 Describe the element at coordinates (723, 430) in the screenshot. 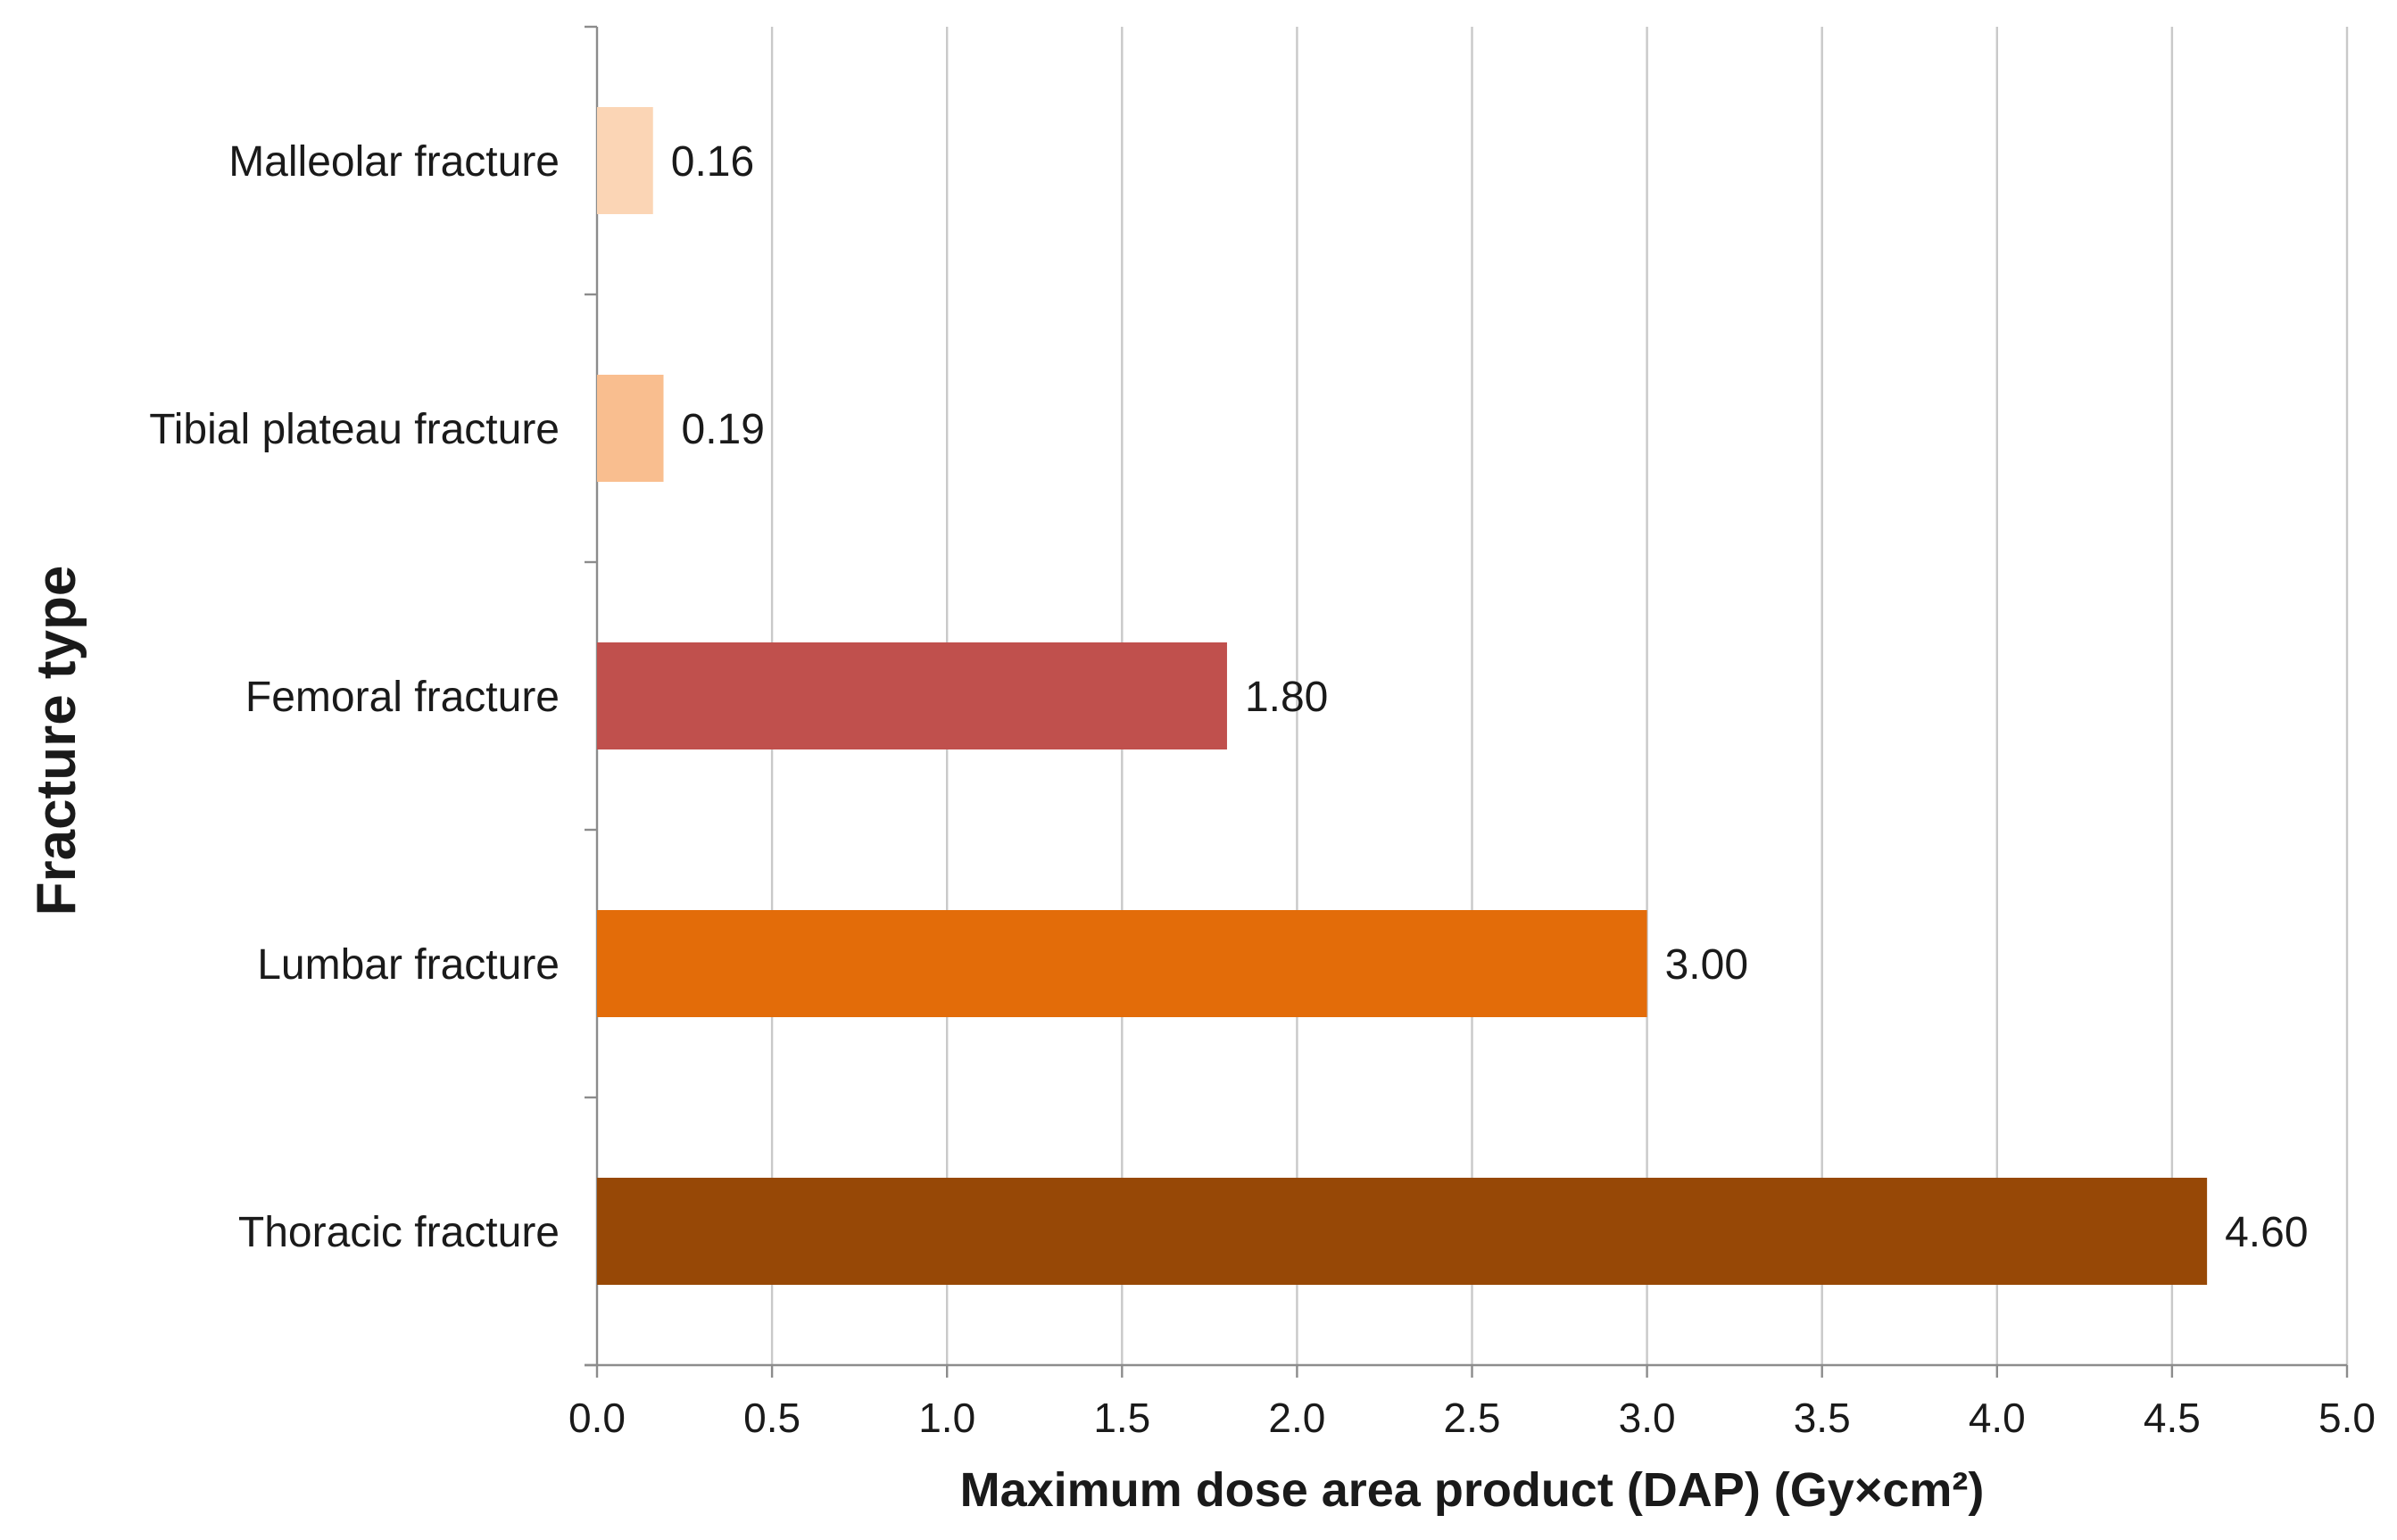

I see `data-label: 0.19` at that location.